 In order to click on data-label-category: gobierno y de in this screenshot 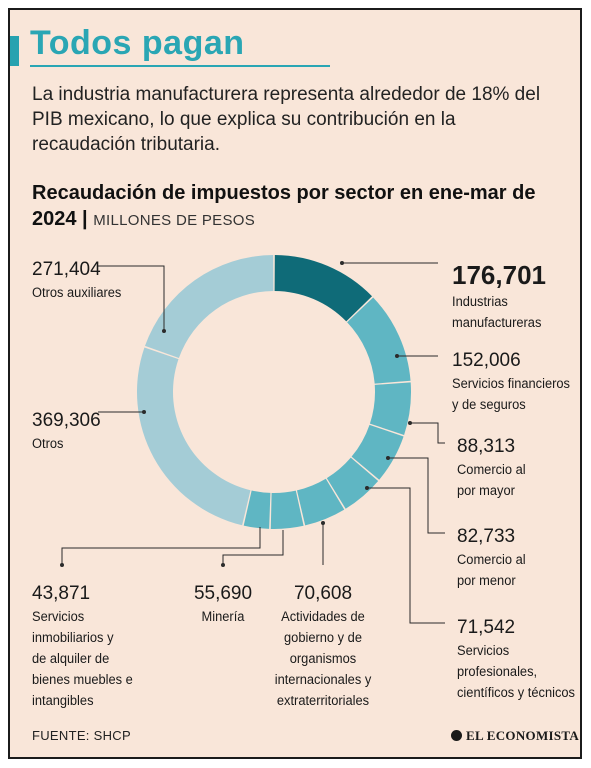, I will do `click(323, 638)`.